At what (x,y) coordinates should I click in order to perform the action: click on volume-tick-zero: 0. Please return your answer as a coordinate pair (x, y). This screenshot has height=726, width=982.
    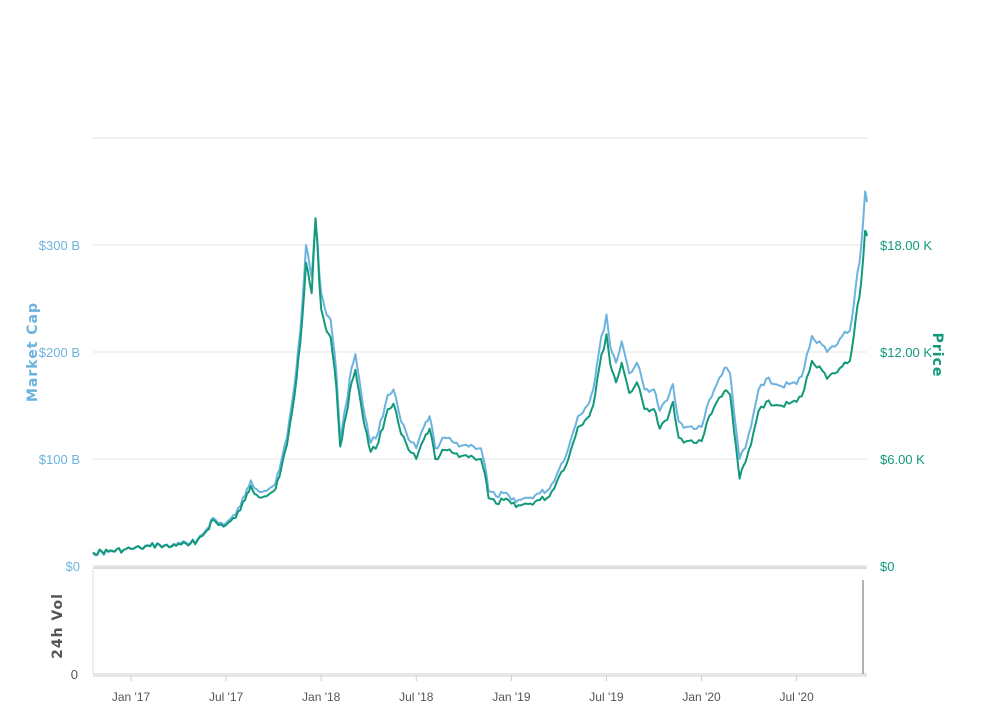
    Looking at the image, I should click on (74, 674).